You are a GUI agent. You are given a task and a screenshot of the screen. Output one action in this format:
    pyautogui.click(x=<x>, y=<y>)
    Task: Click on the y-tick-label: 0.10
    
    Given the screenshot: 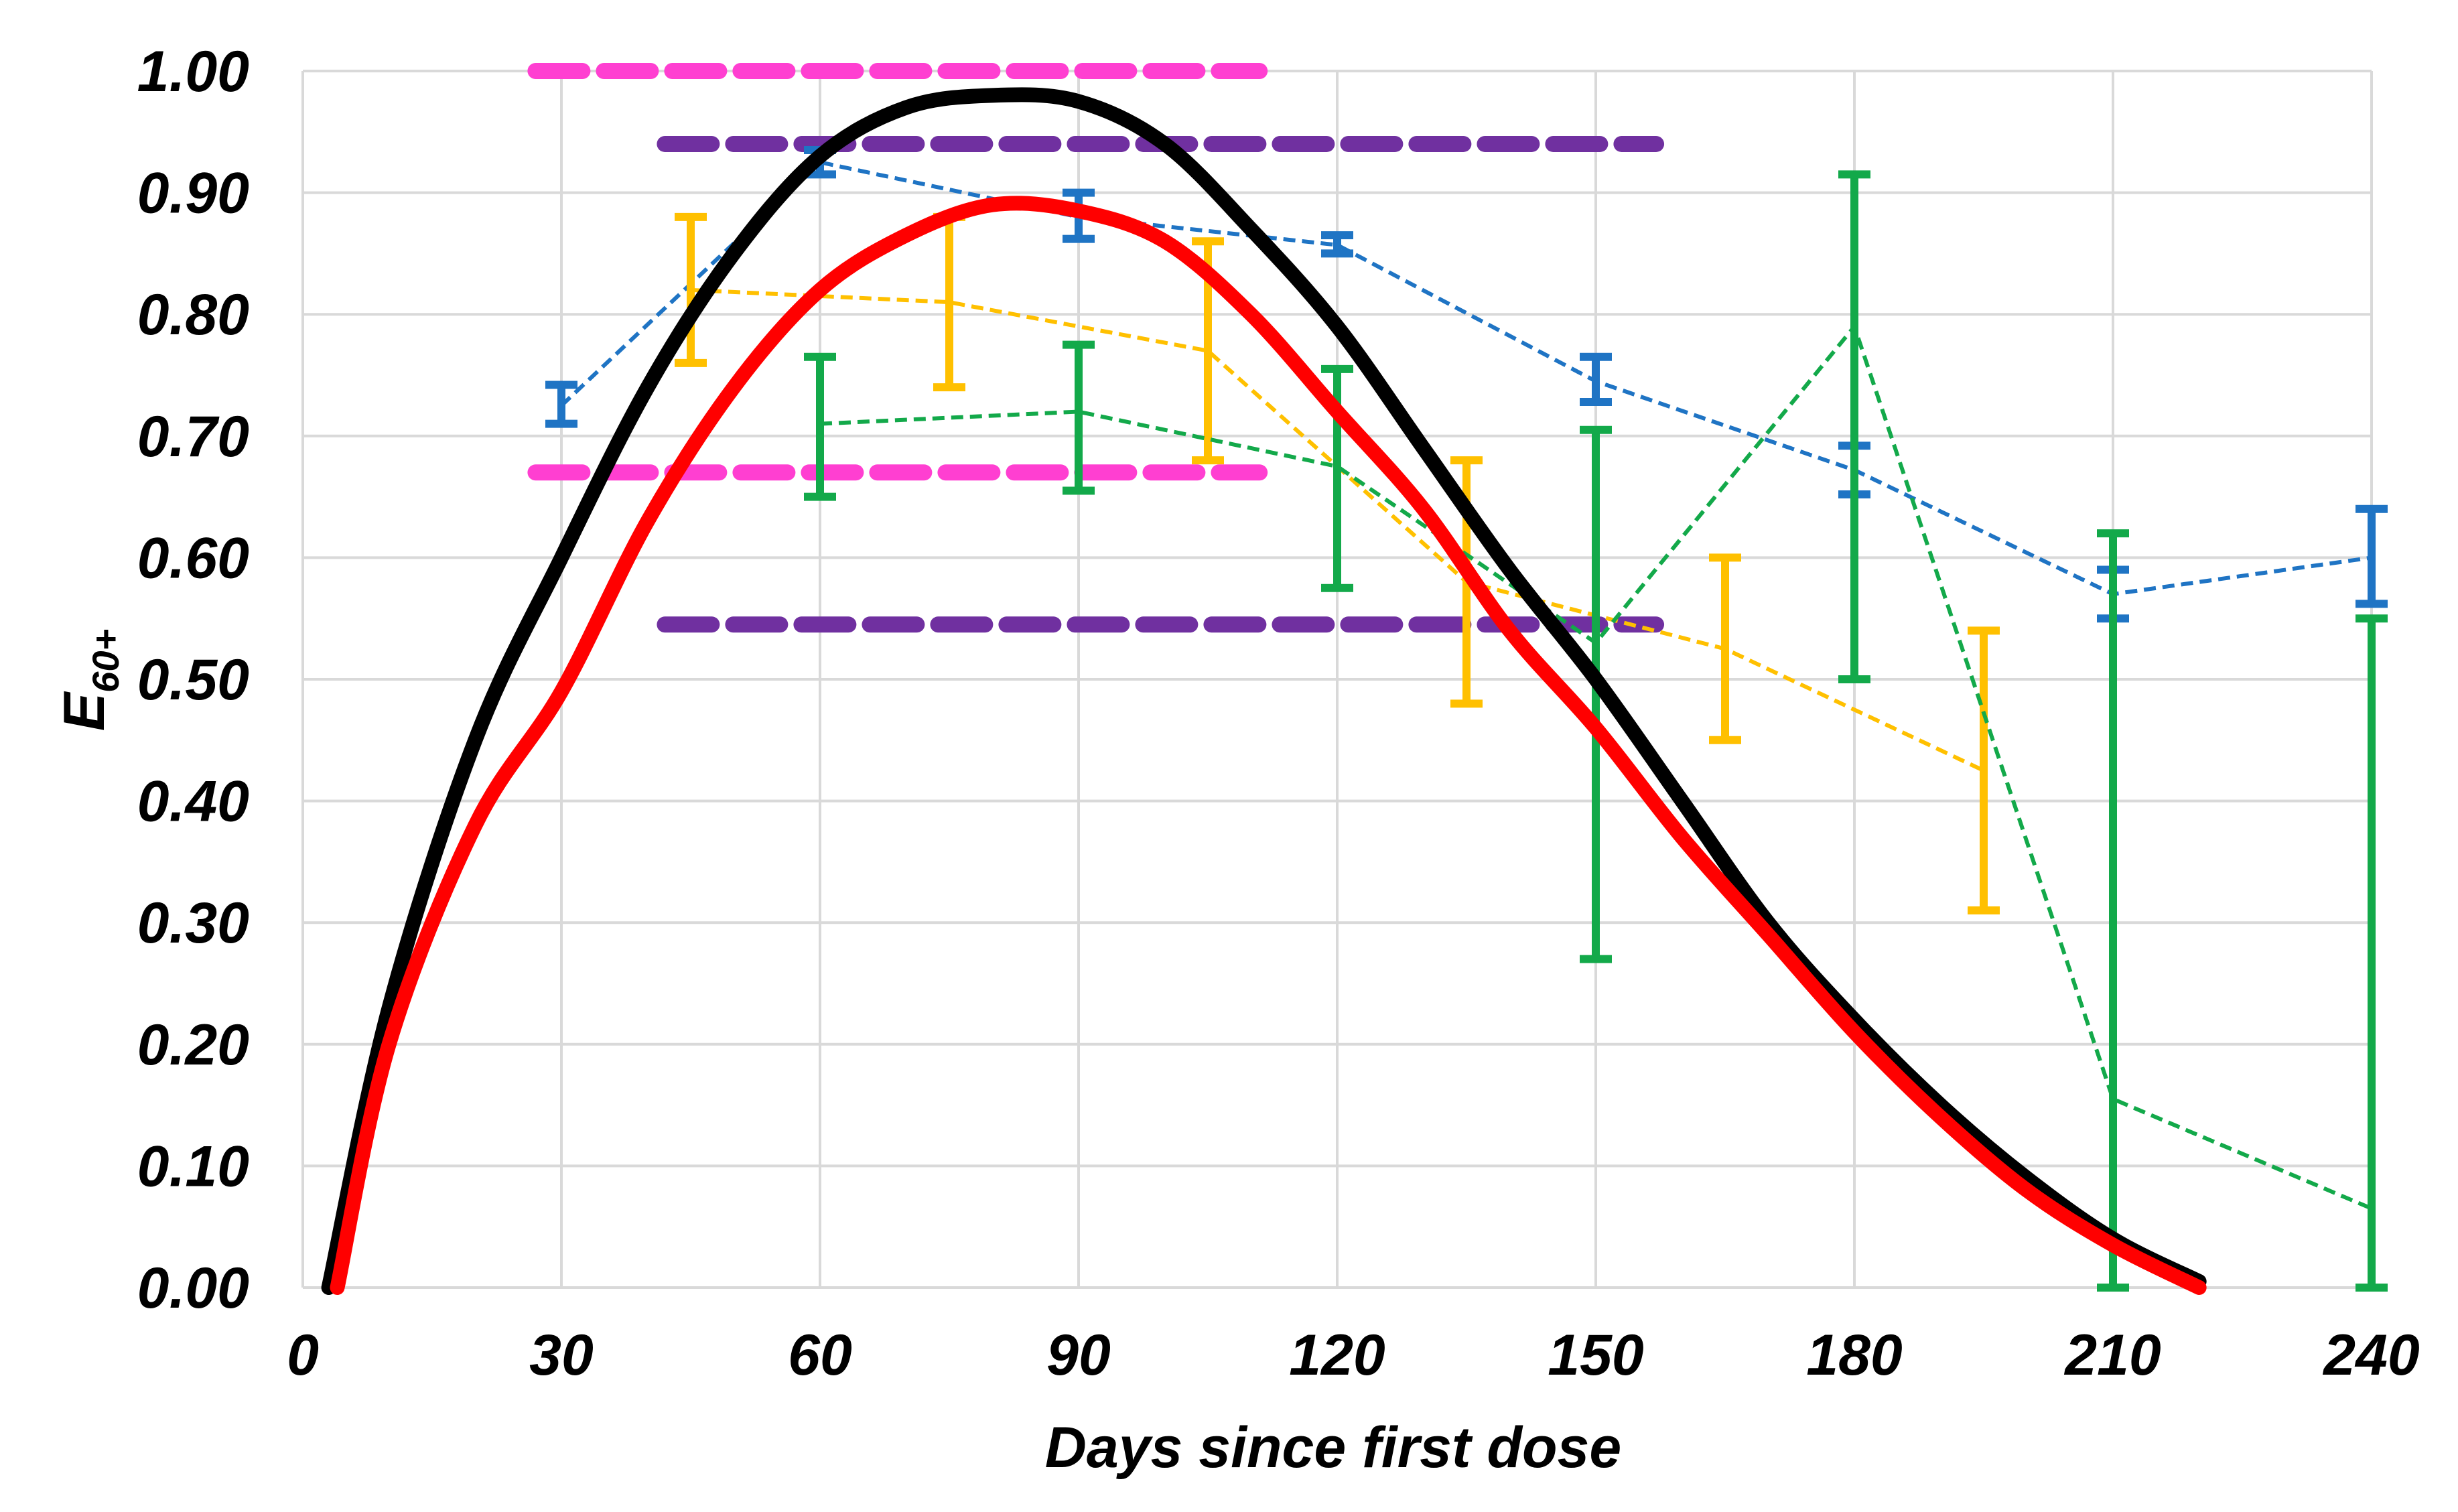 What is the action you would take?
    pyautogui.click(x=193, y=1166)
    